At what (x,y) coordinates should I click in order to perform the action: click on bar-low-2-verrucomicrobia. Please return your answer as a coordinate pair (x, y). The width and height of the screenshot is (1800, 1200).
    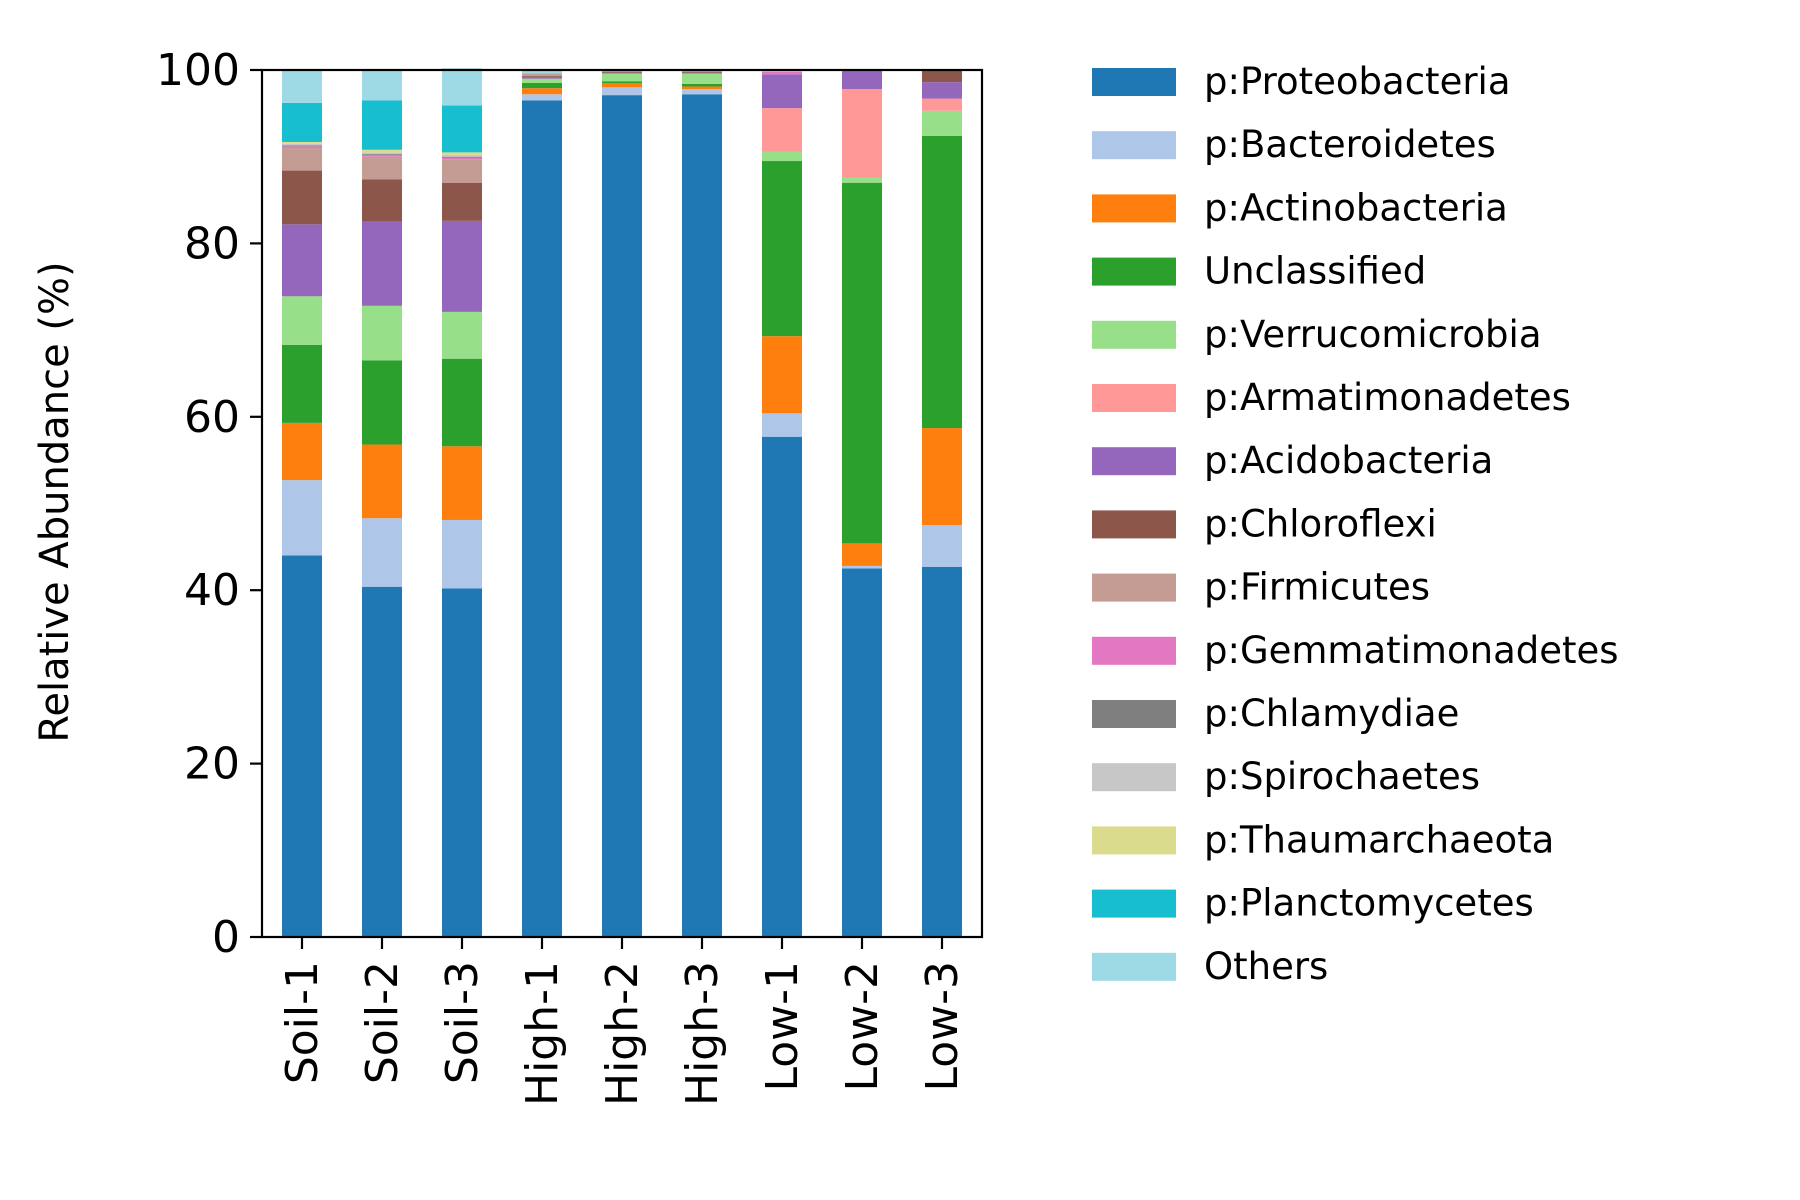
    Looking at the image, I should click on (862, 180).